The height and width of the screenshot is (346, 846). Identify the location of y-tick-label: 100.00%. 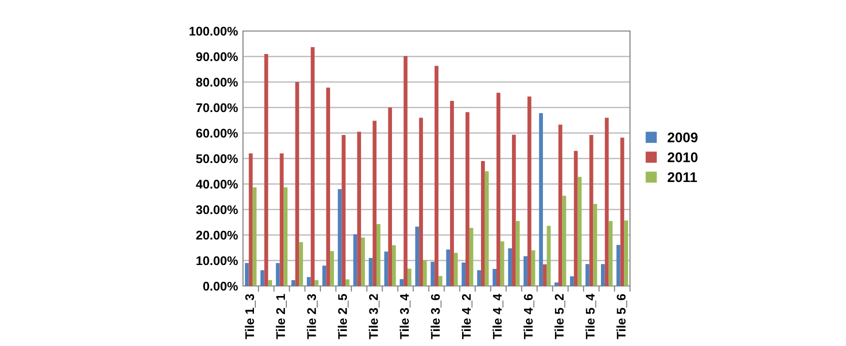
(214, 31).